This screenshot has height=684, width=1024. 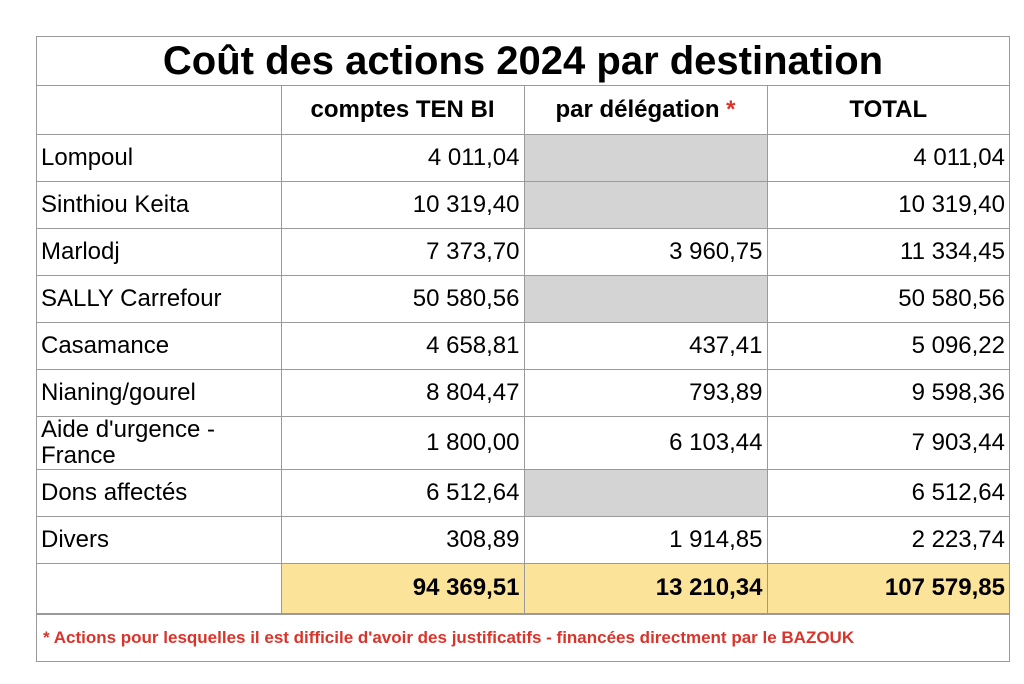 What do you see at coordinates (159, 345) in the screenshot?
I see `row-label: Casamance` at bounding box center [159, 345].